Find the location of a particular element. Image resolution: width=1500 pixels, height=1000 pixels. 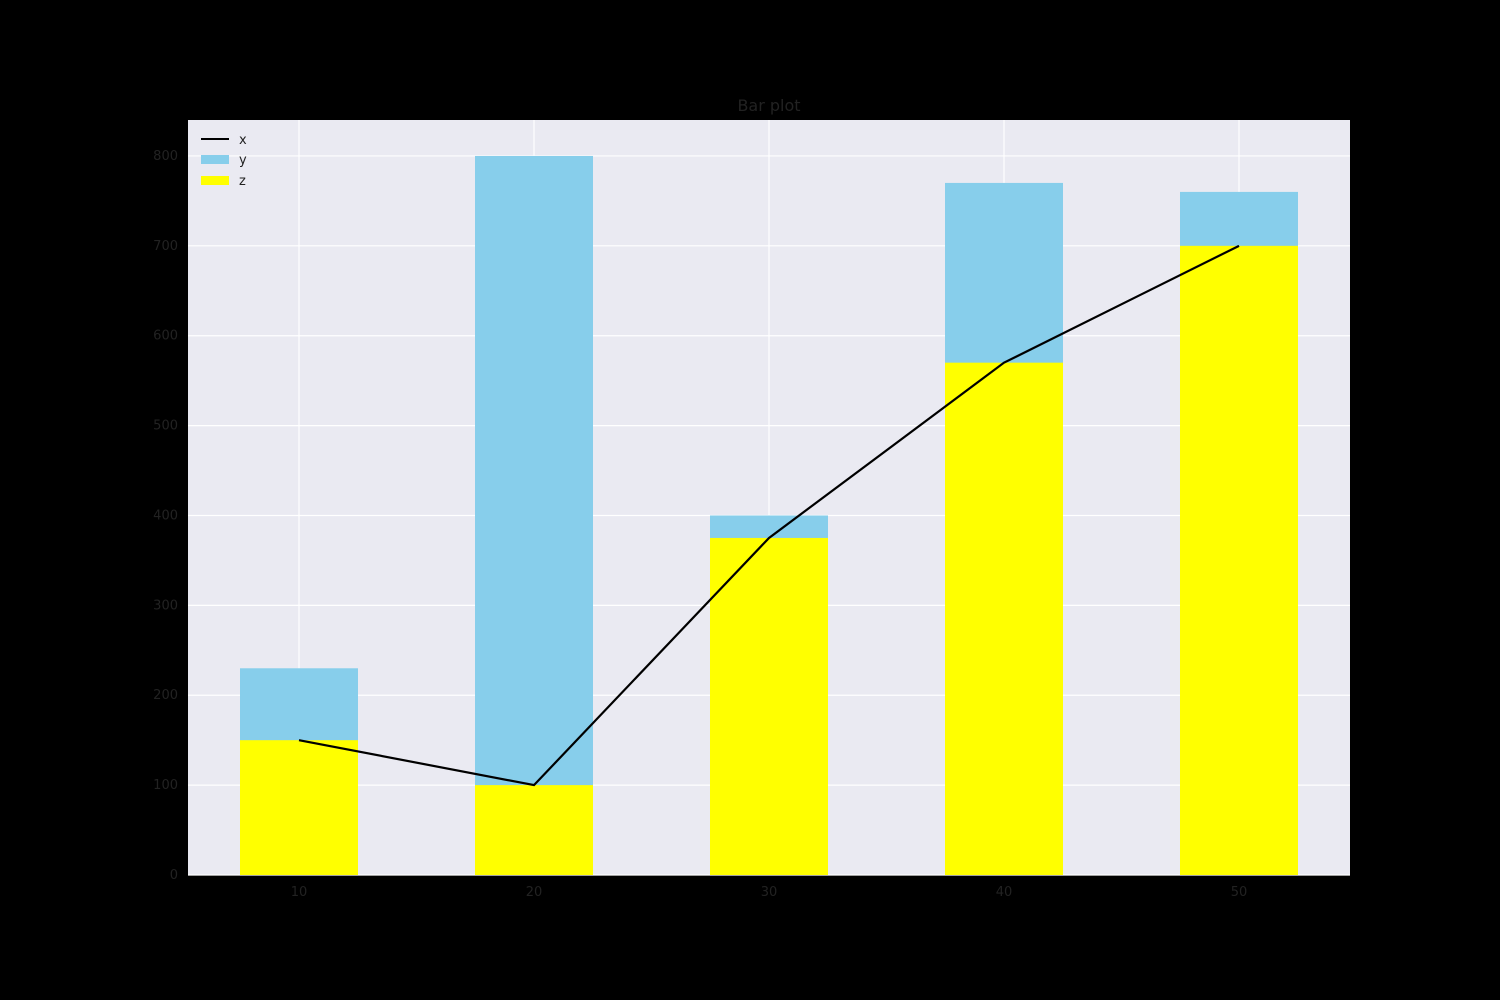

x-tick-label: 50 is located at coordinates (1239, 892).